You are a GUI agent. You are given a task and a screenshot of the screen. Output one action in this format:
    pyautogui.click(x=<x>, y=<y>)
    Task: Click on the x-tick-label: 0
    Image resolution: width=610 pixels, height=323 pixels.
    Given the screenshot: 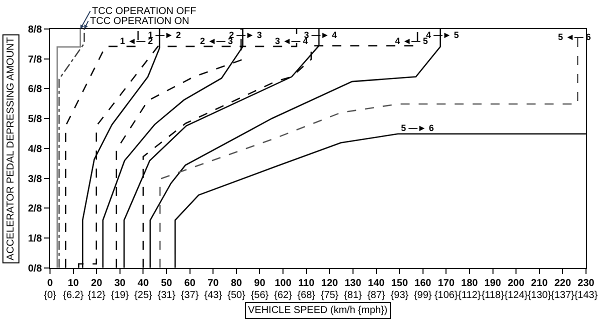 What is the action you would take?
    pyautogui.click(x=50, y=284)
    